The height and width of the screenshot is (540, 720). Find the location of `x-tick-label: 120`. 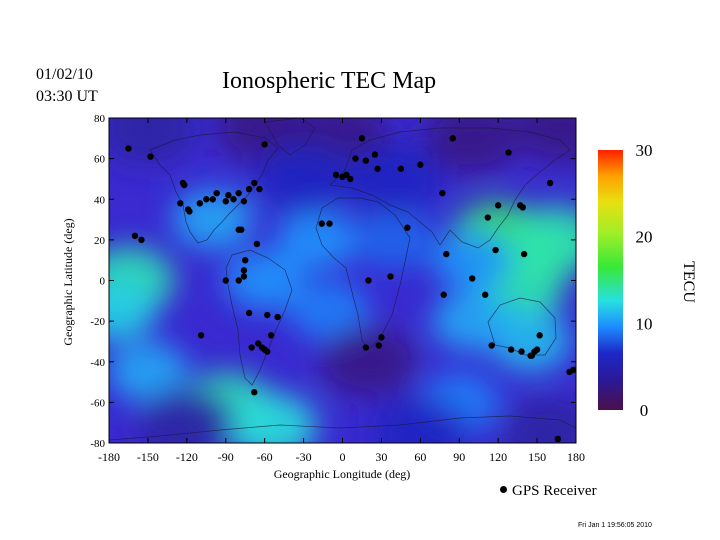

x-tick-label: 120 is located at coordinates (498, 457).